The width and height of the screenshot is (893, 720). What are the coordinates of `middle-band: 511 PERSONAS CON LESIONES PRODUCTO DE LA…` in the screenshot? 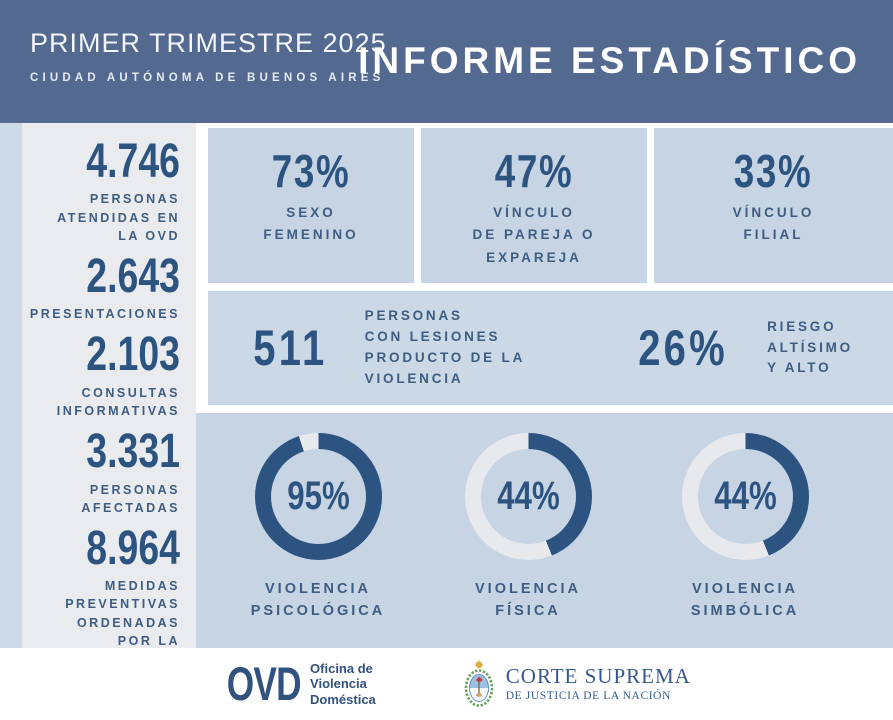 It's located at (550, 348).